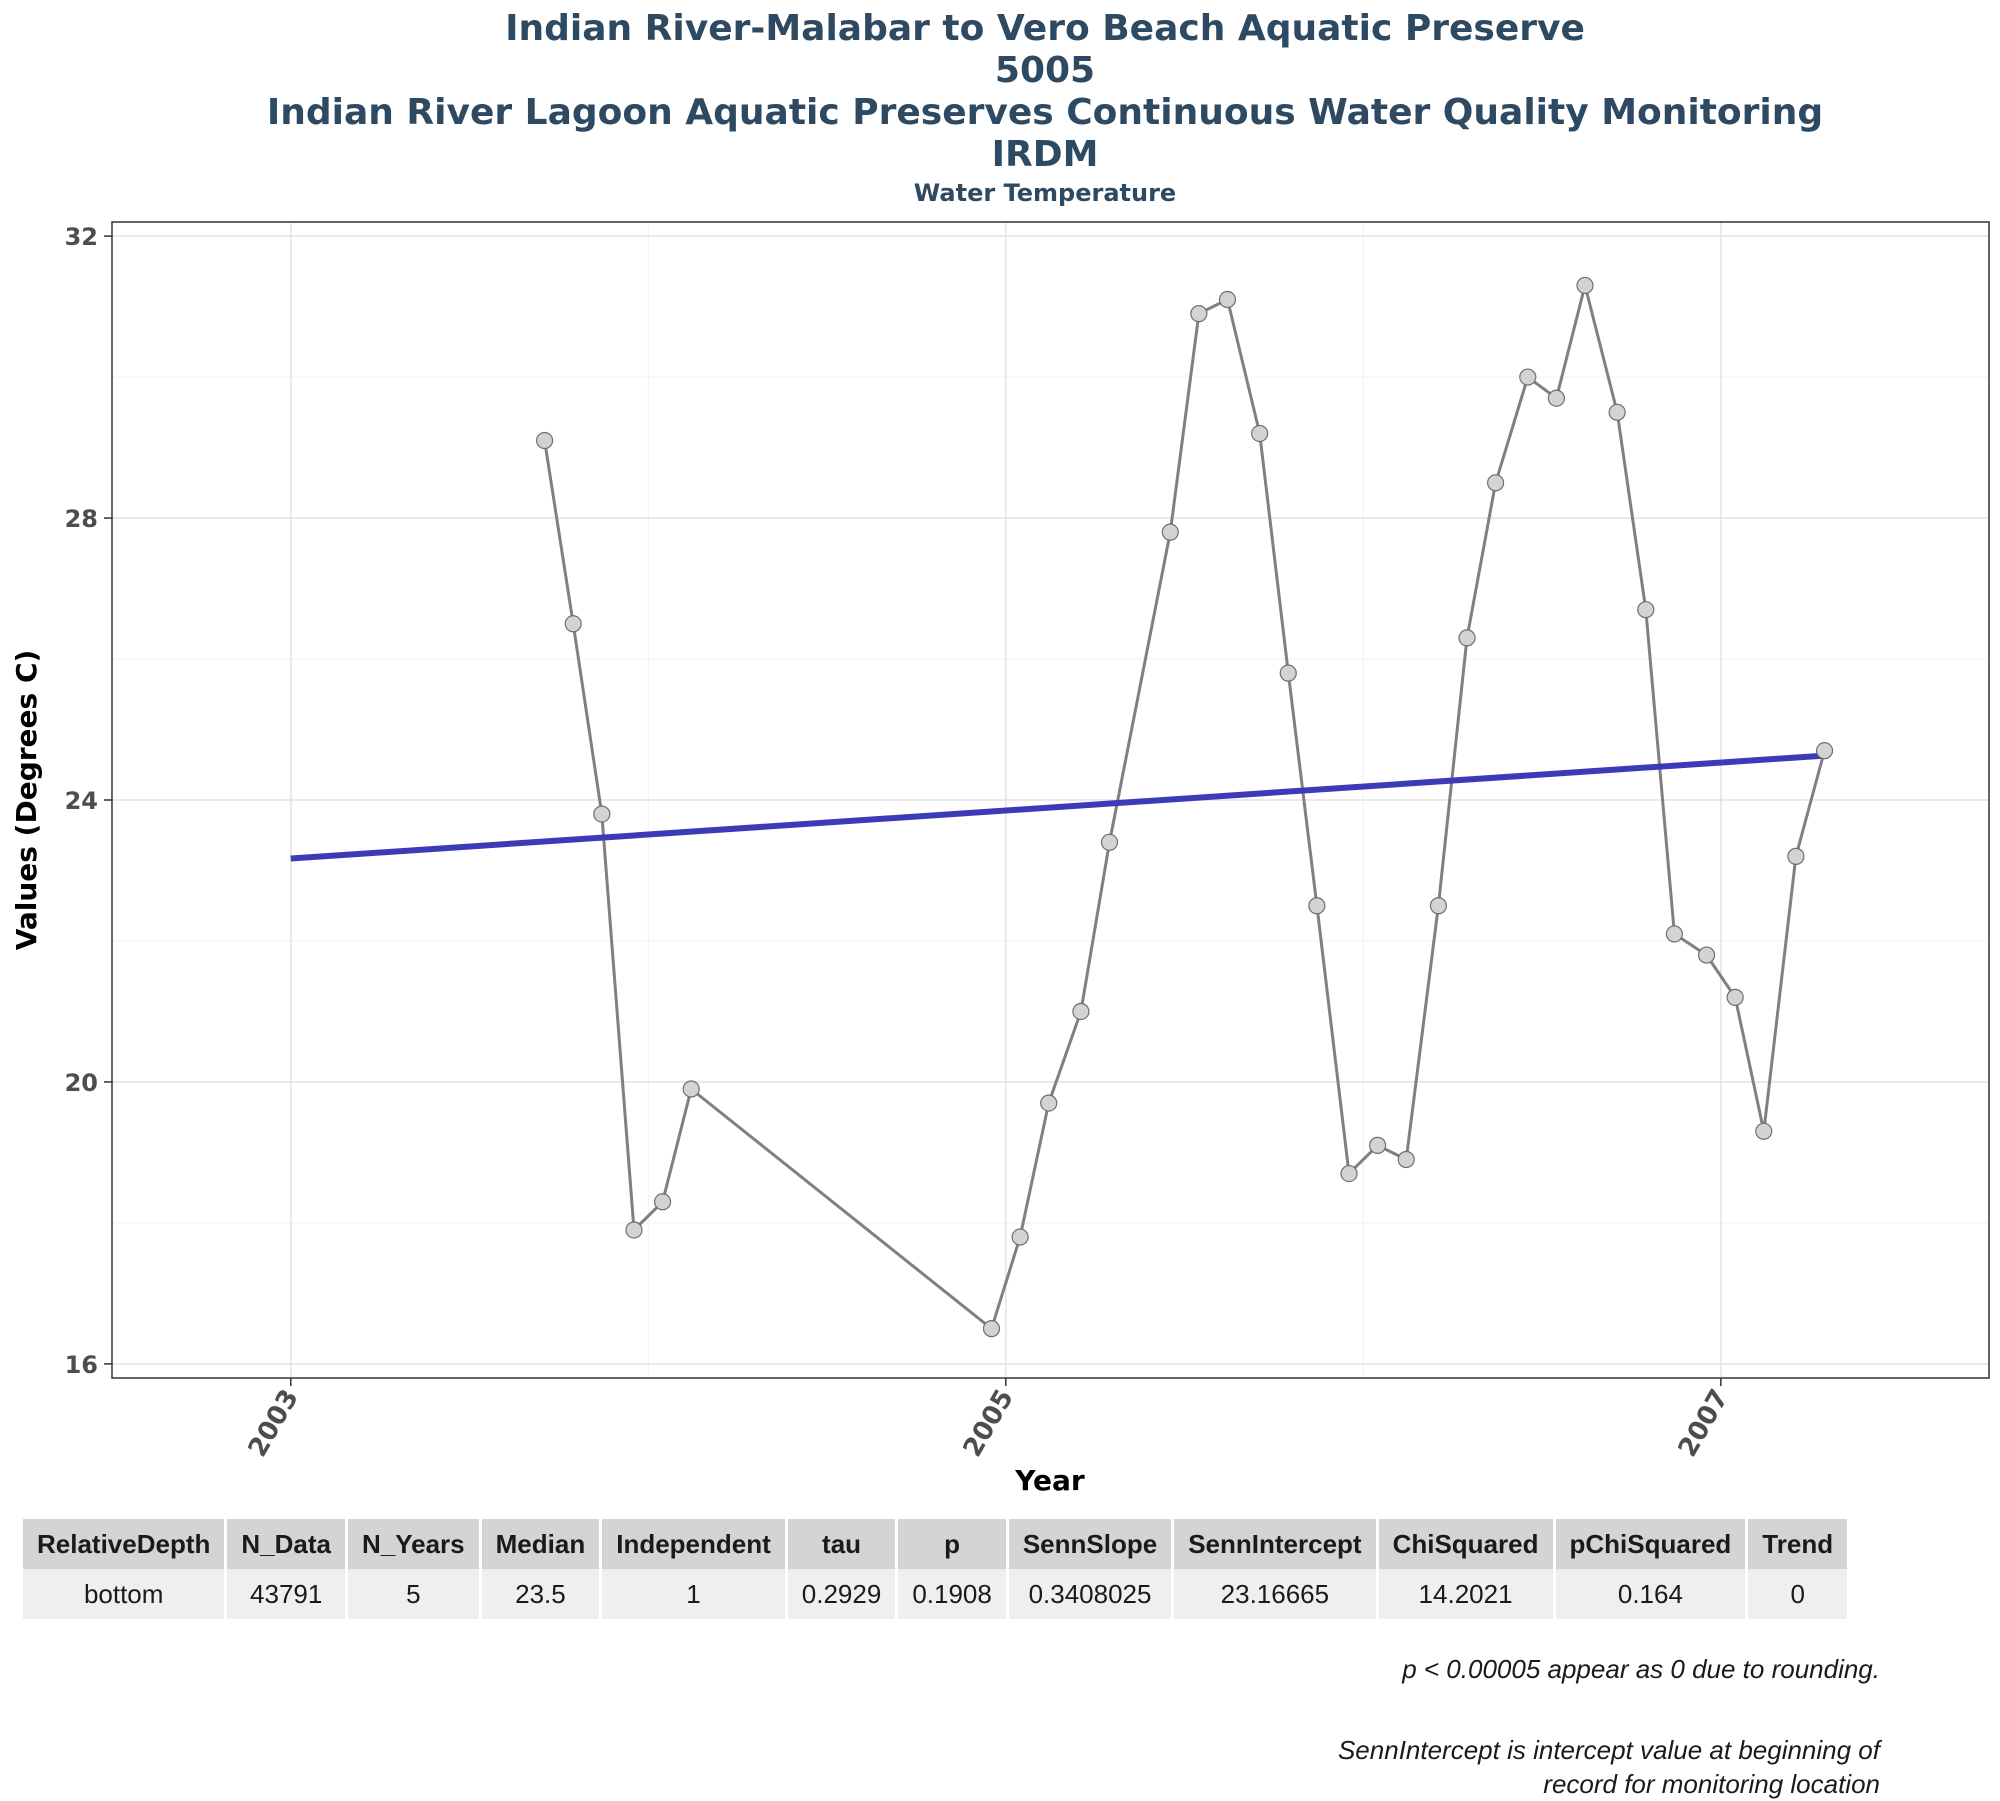 This screenshot has height=1801, width=2000. What do you see at coordinates (693, 1544) in the screenshot?
I see `header-independent: Independent` at bounding box center [693, 1544].